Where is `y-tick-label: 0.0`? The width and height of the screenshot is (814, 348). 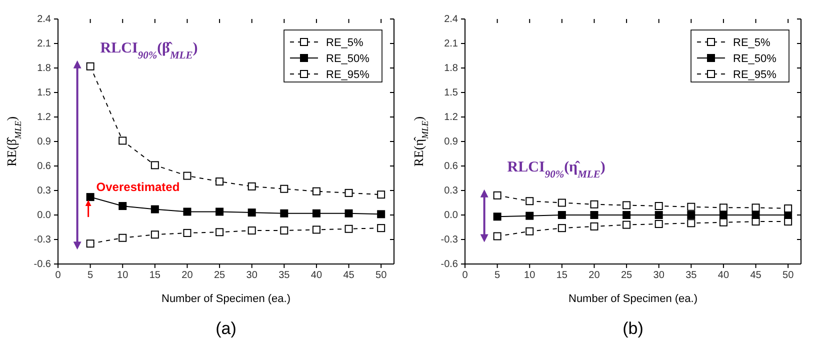
y-tick-label: 0.0 is located at coordinates (451, 216).